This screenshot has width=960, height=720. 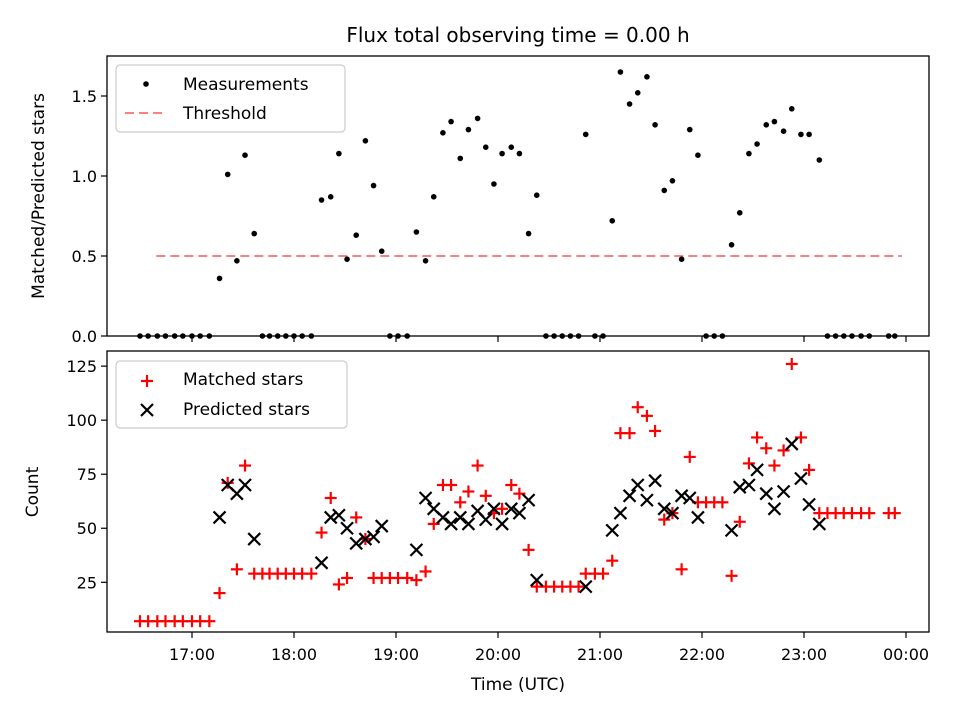 I want to click on ratio-ytick-label: 1.5, so click(x=84, y=96).